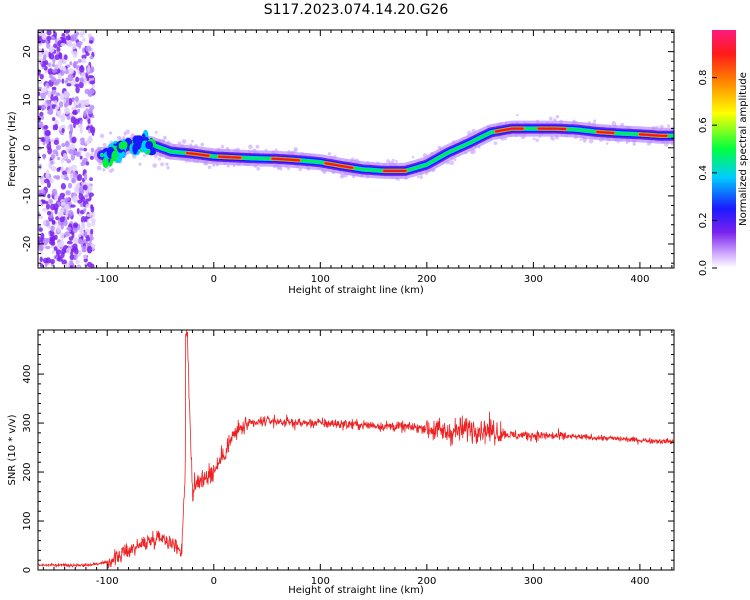 The height and width of the screenshot is (600, 750). What do you see at coordinates (703, 78) in the screenshot?
I see `colorbar-tick-label: 0.8` at bounding box center [703, 78].